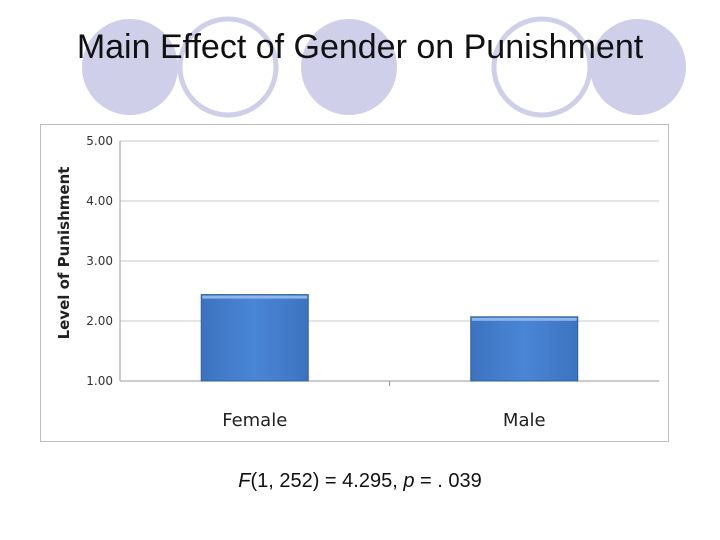 Image resolution: width=720 pixels, height=540 pixels. What do you see at coordinates (99, 381) in the screenshot?
I see `y-tick-label: 1.00` at bounding box center [99, 381].